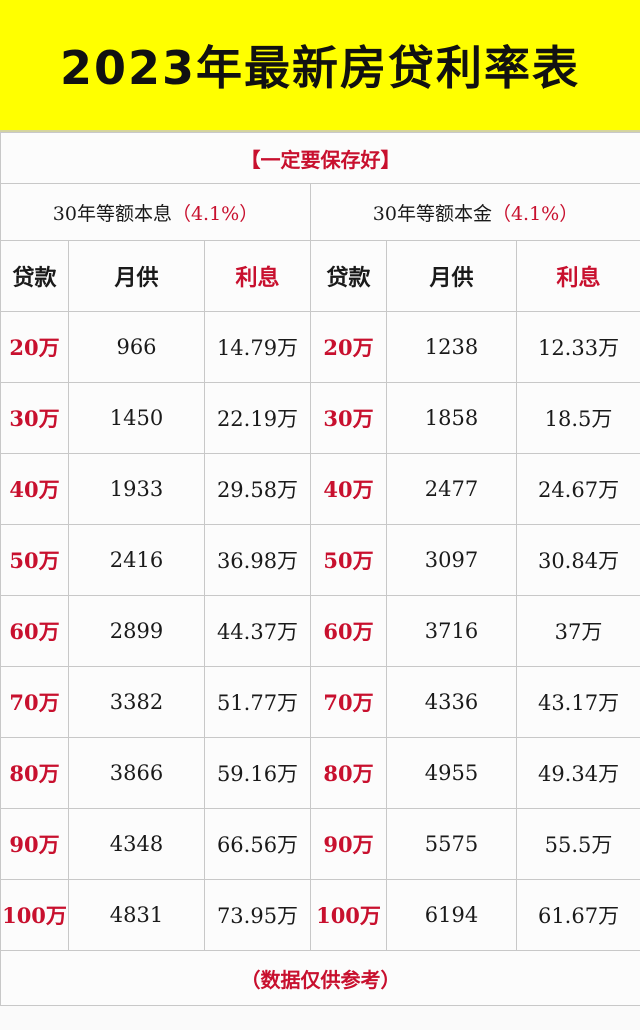 This screenshot has width=640, height=1030. What do you see at coordinates (257, 773) in the screenshot?
I see `interest-cell: 59.16万` at bounding box center [257, 773].